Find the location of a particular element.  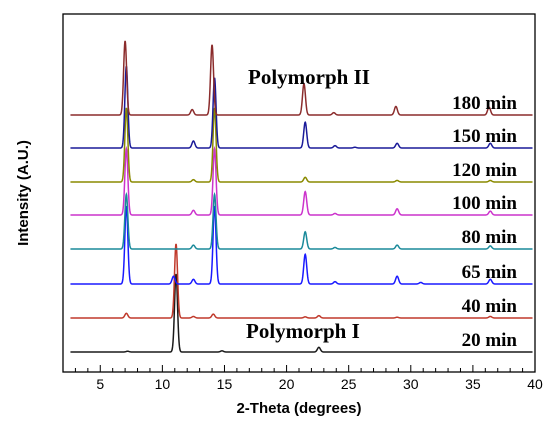

series-label-150-min: 150 min is located at coordinates (484, 136).